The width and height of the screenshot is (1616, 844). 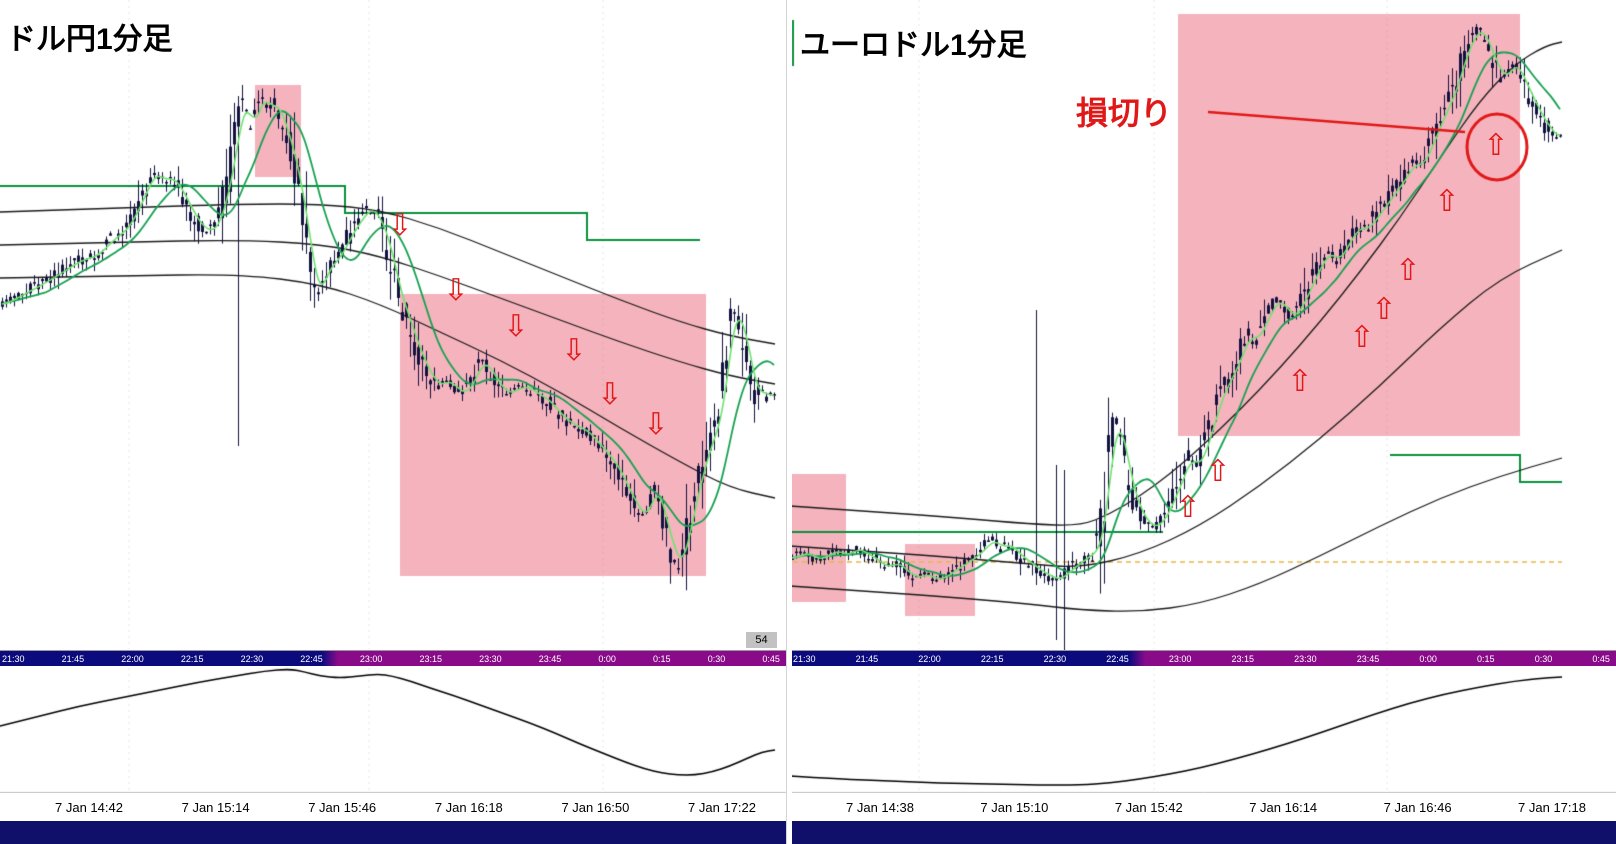 What do you see at coordinates (761, 640) in the screenshot?
I see `price-badge: 54` at bounding box center [761, 640].